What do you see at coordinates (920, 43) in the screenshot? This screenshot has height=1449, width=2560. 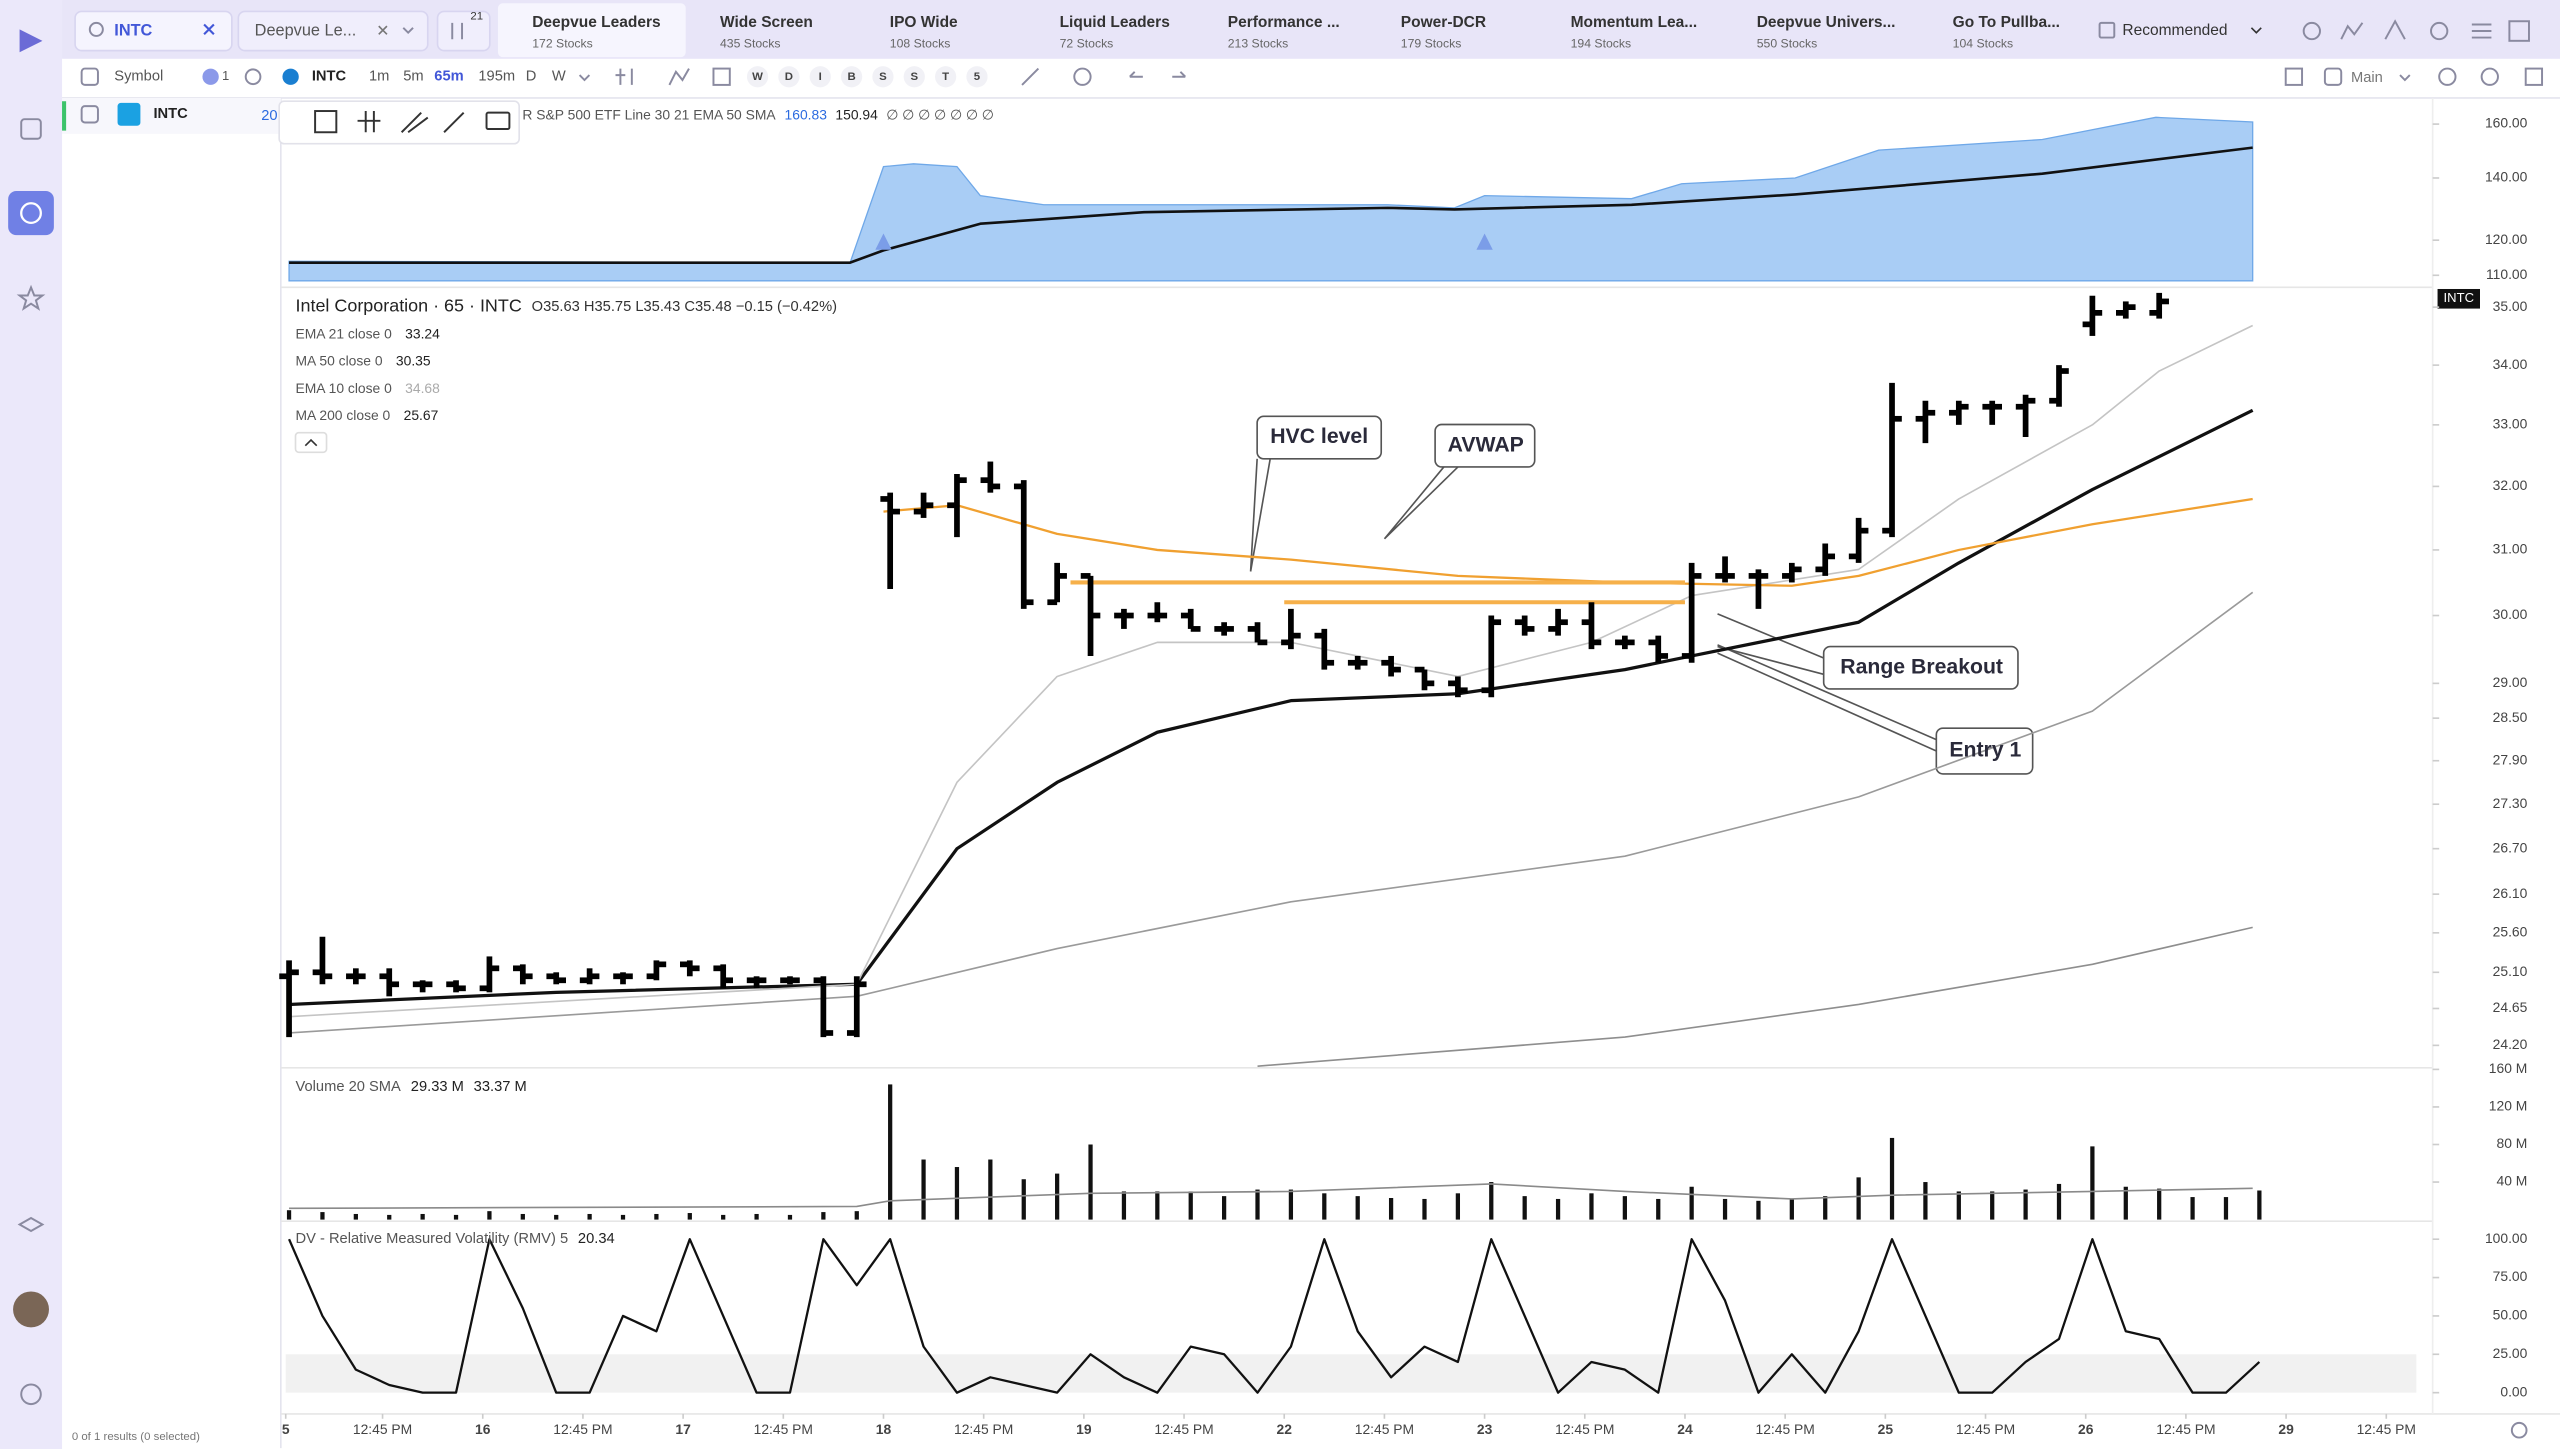 I see `tab-count: 108 Stocks` at bounding box center [920, 43].